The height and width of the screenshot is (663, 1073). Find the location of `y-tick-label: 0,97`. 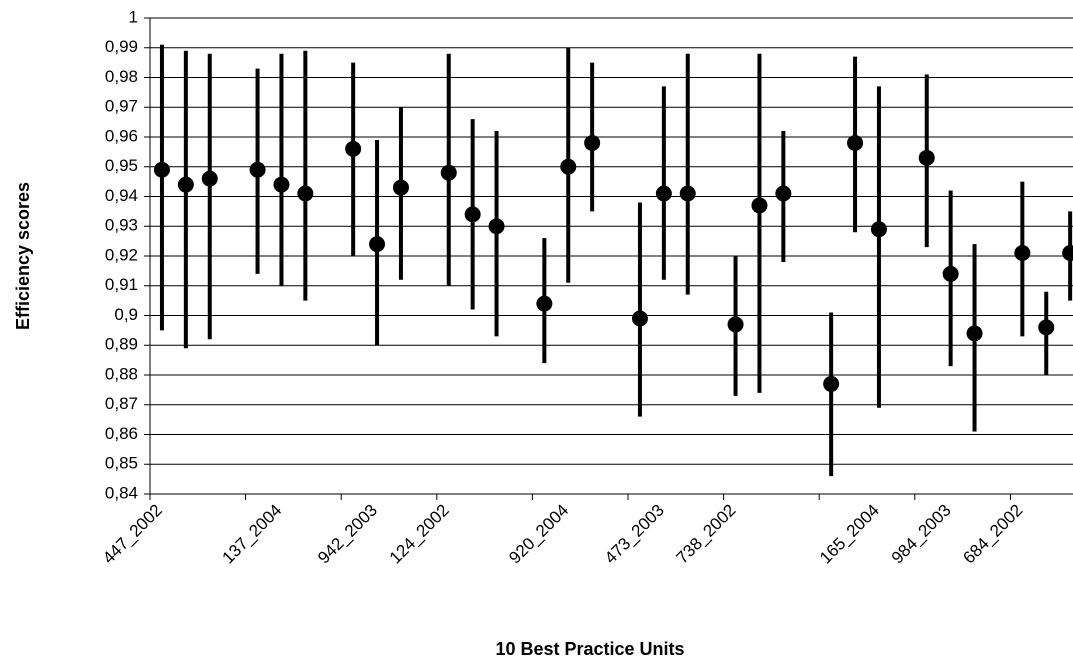

y-tick-label: 0,97 is located at coordinates (121, 106).